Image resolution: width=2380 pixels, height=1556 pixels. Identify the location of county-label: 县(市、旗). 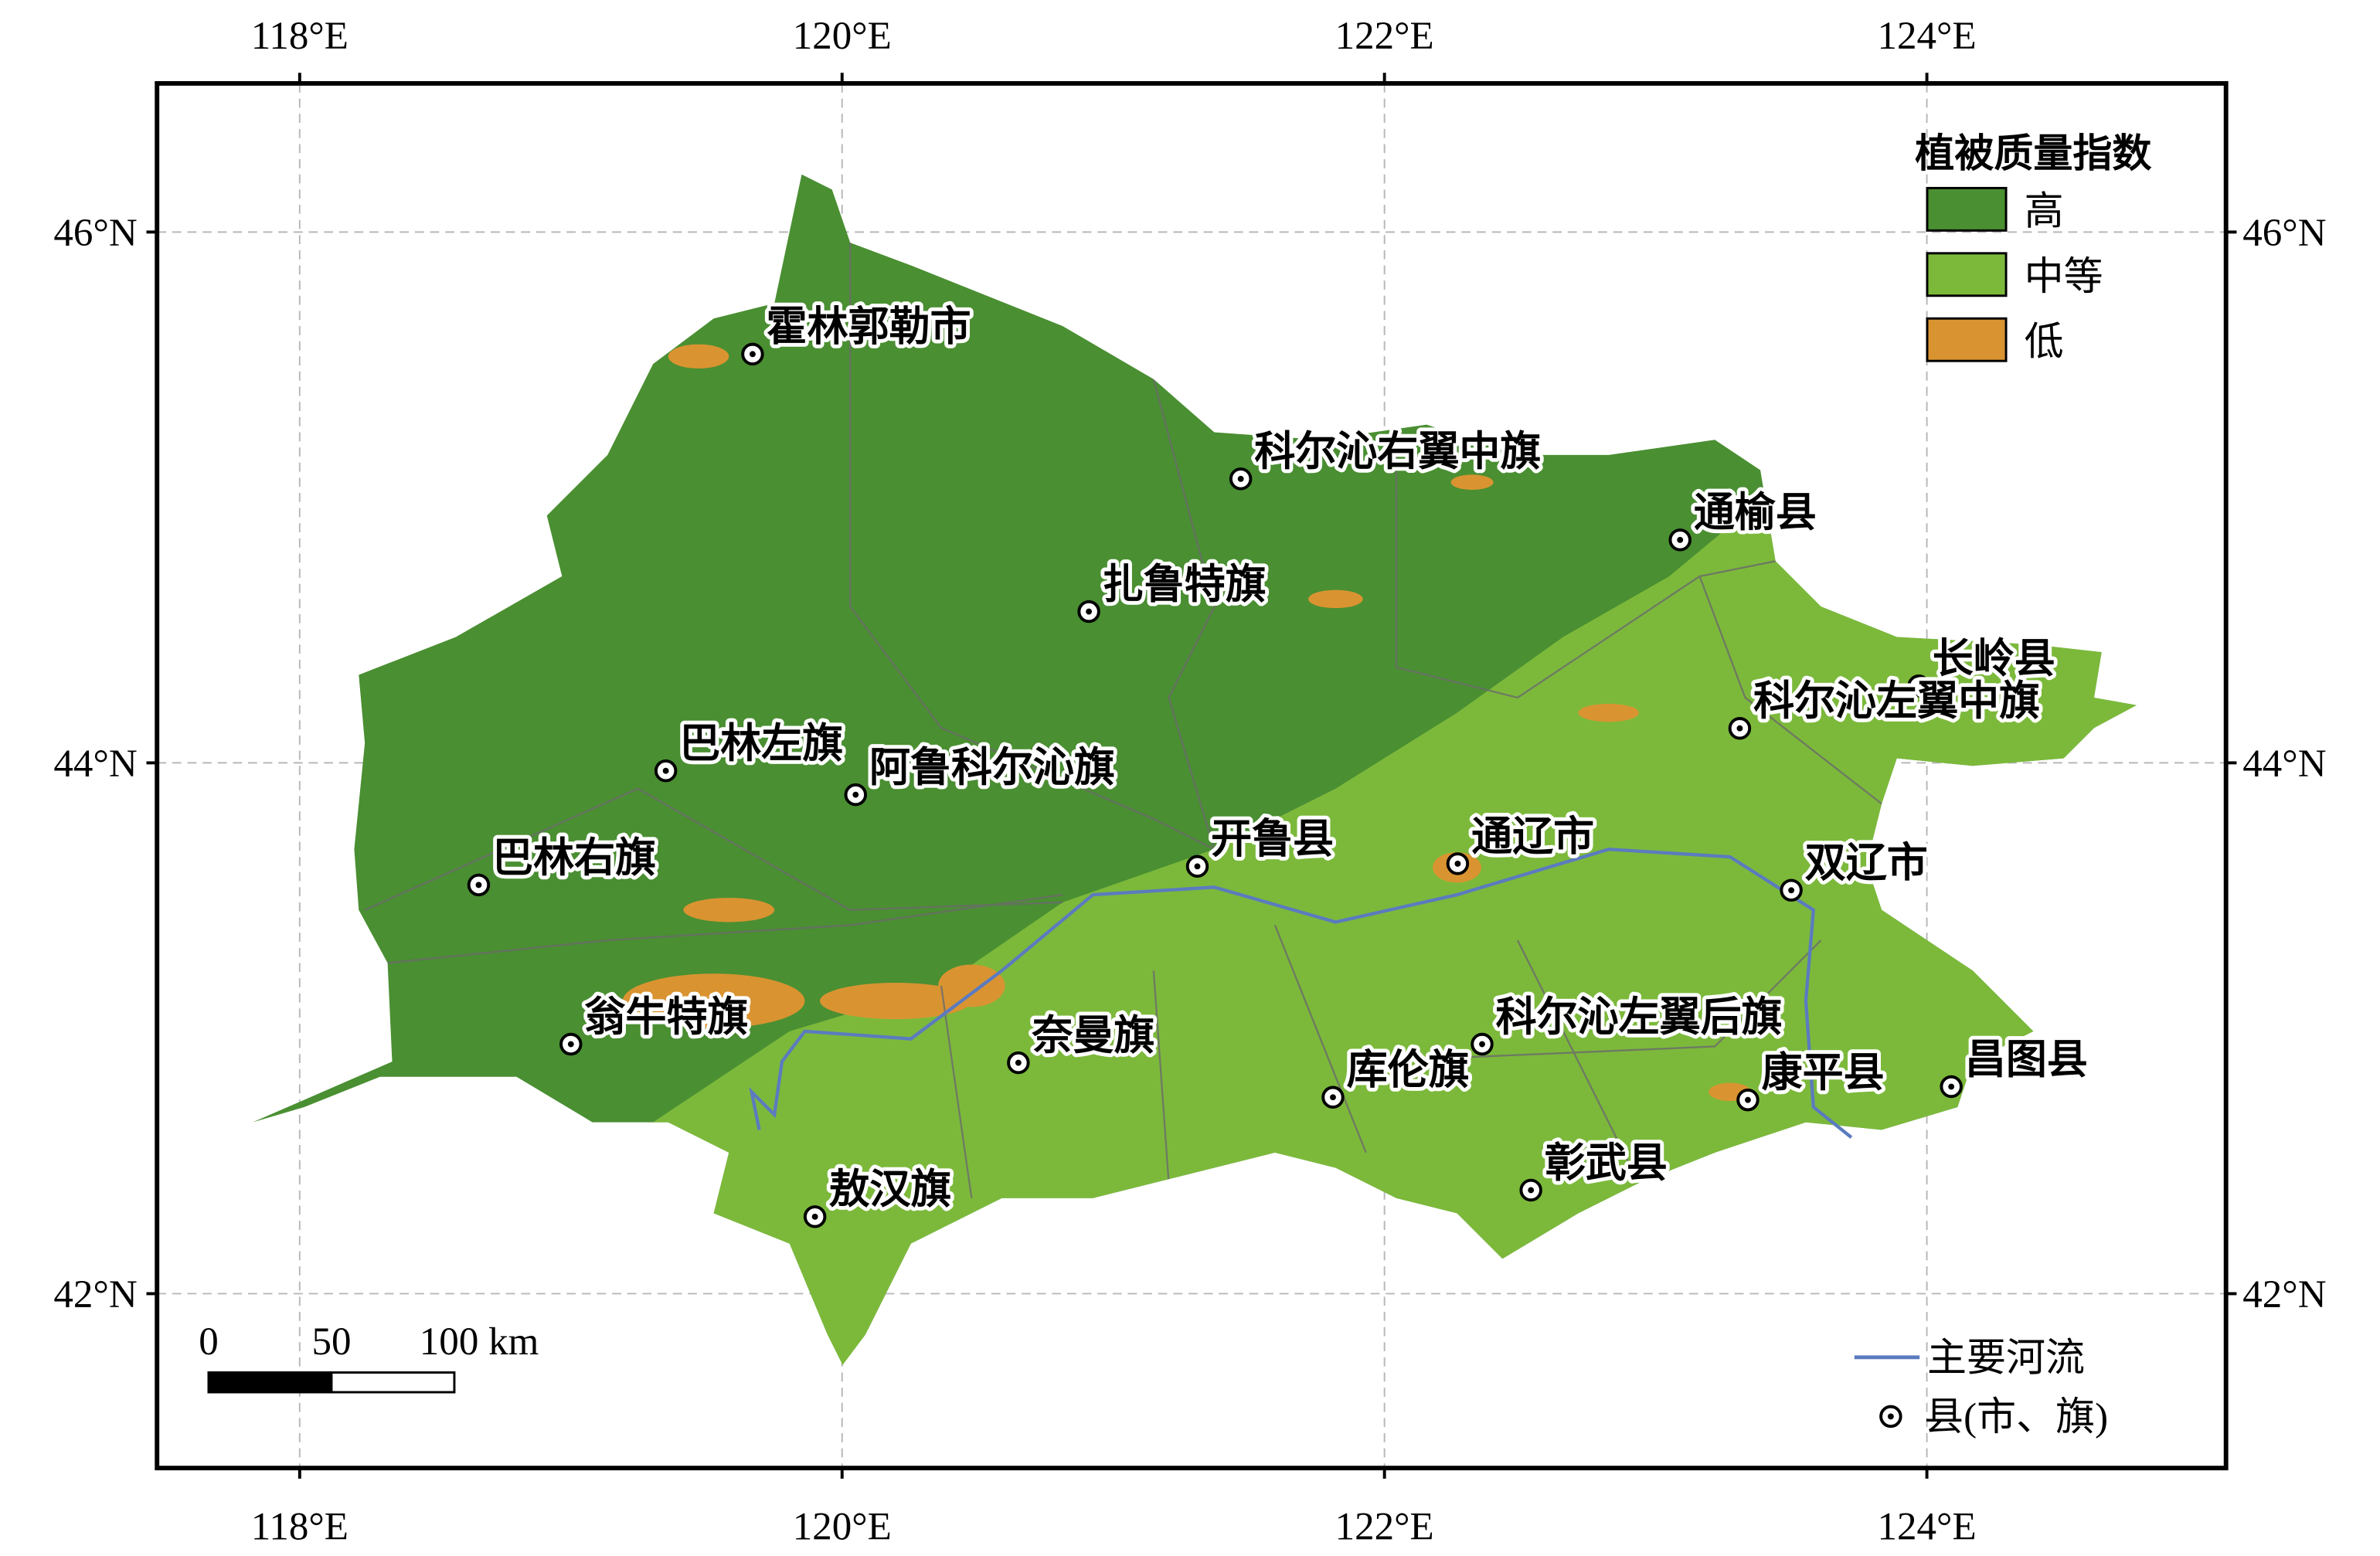
(2016, 1417).